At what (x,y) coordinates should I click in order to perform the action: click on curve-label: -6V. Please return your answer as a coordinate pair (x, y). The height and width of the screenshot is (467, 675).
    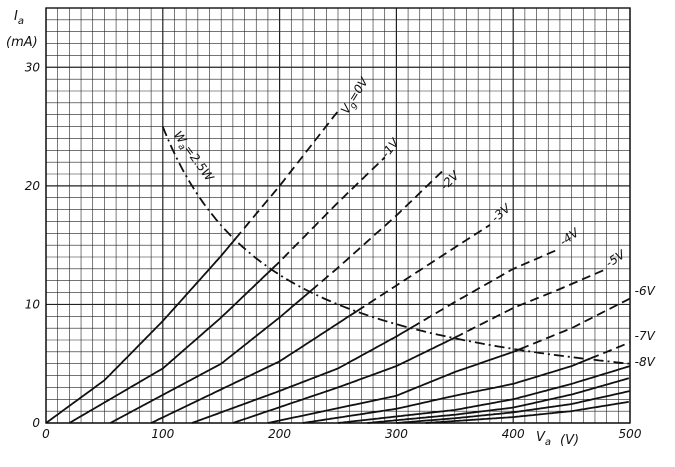
    Looking at the image, I should click on (645, 291).